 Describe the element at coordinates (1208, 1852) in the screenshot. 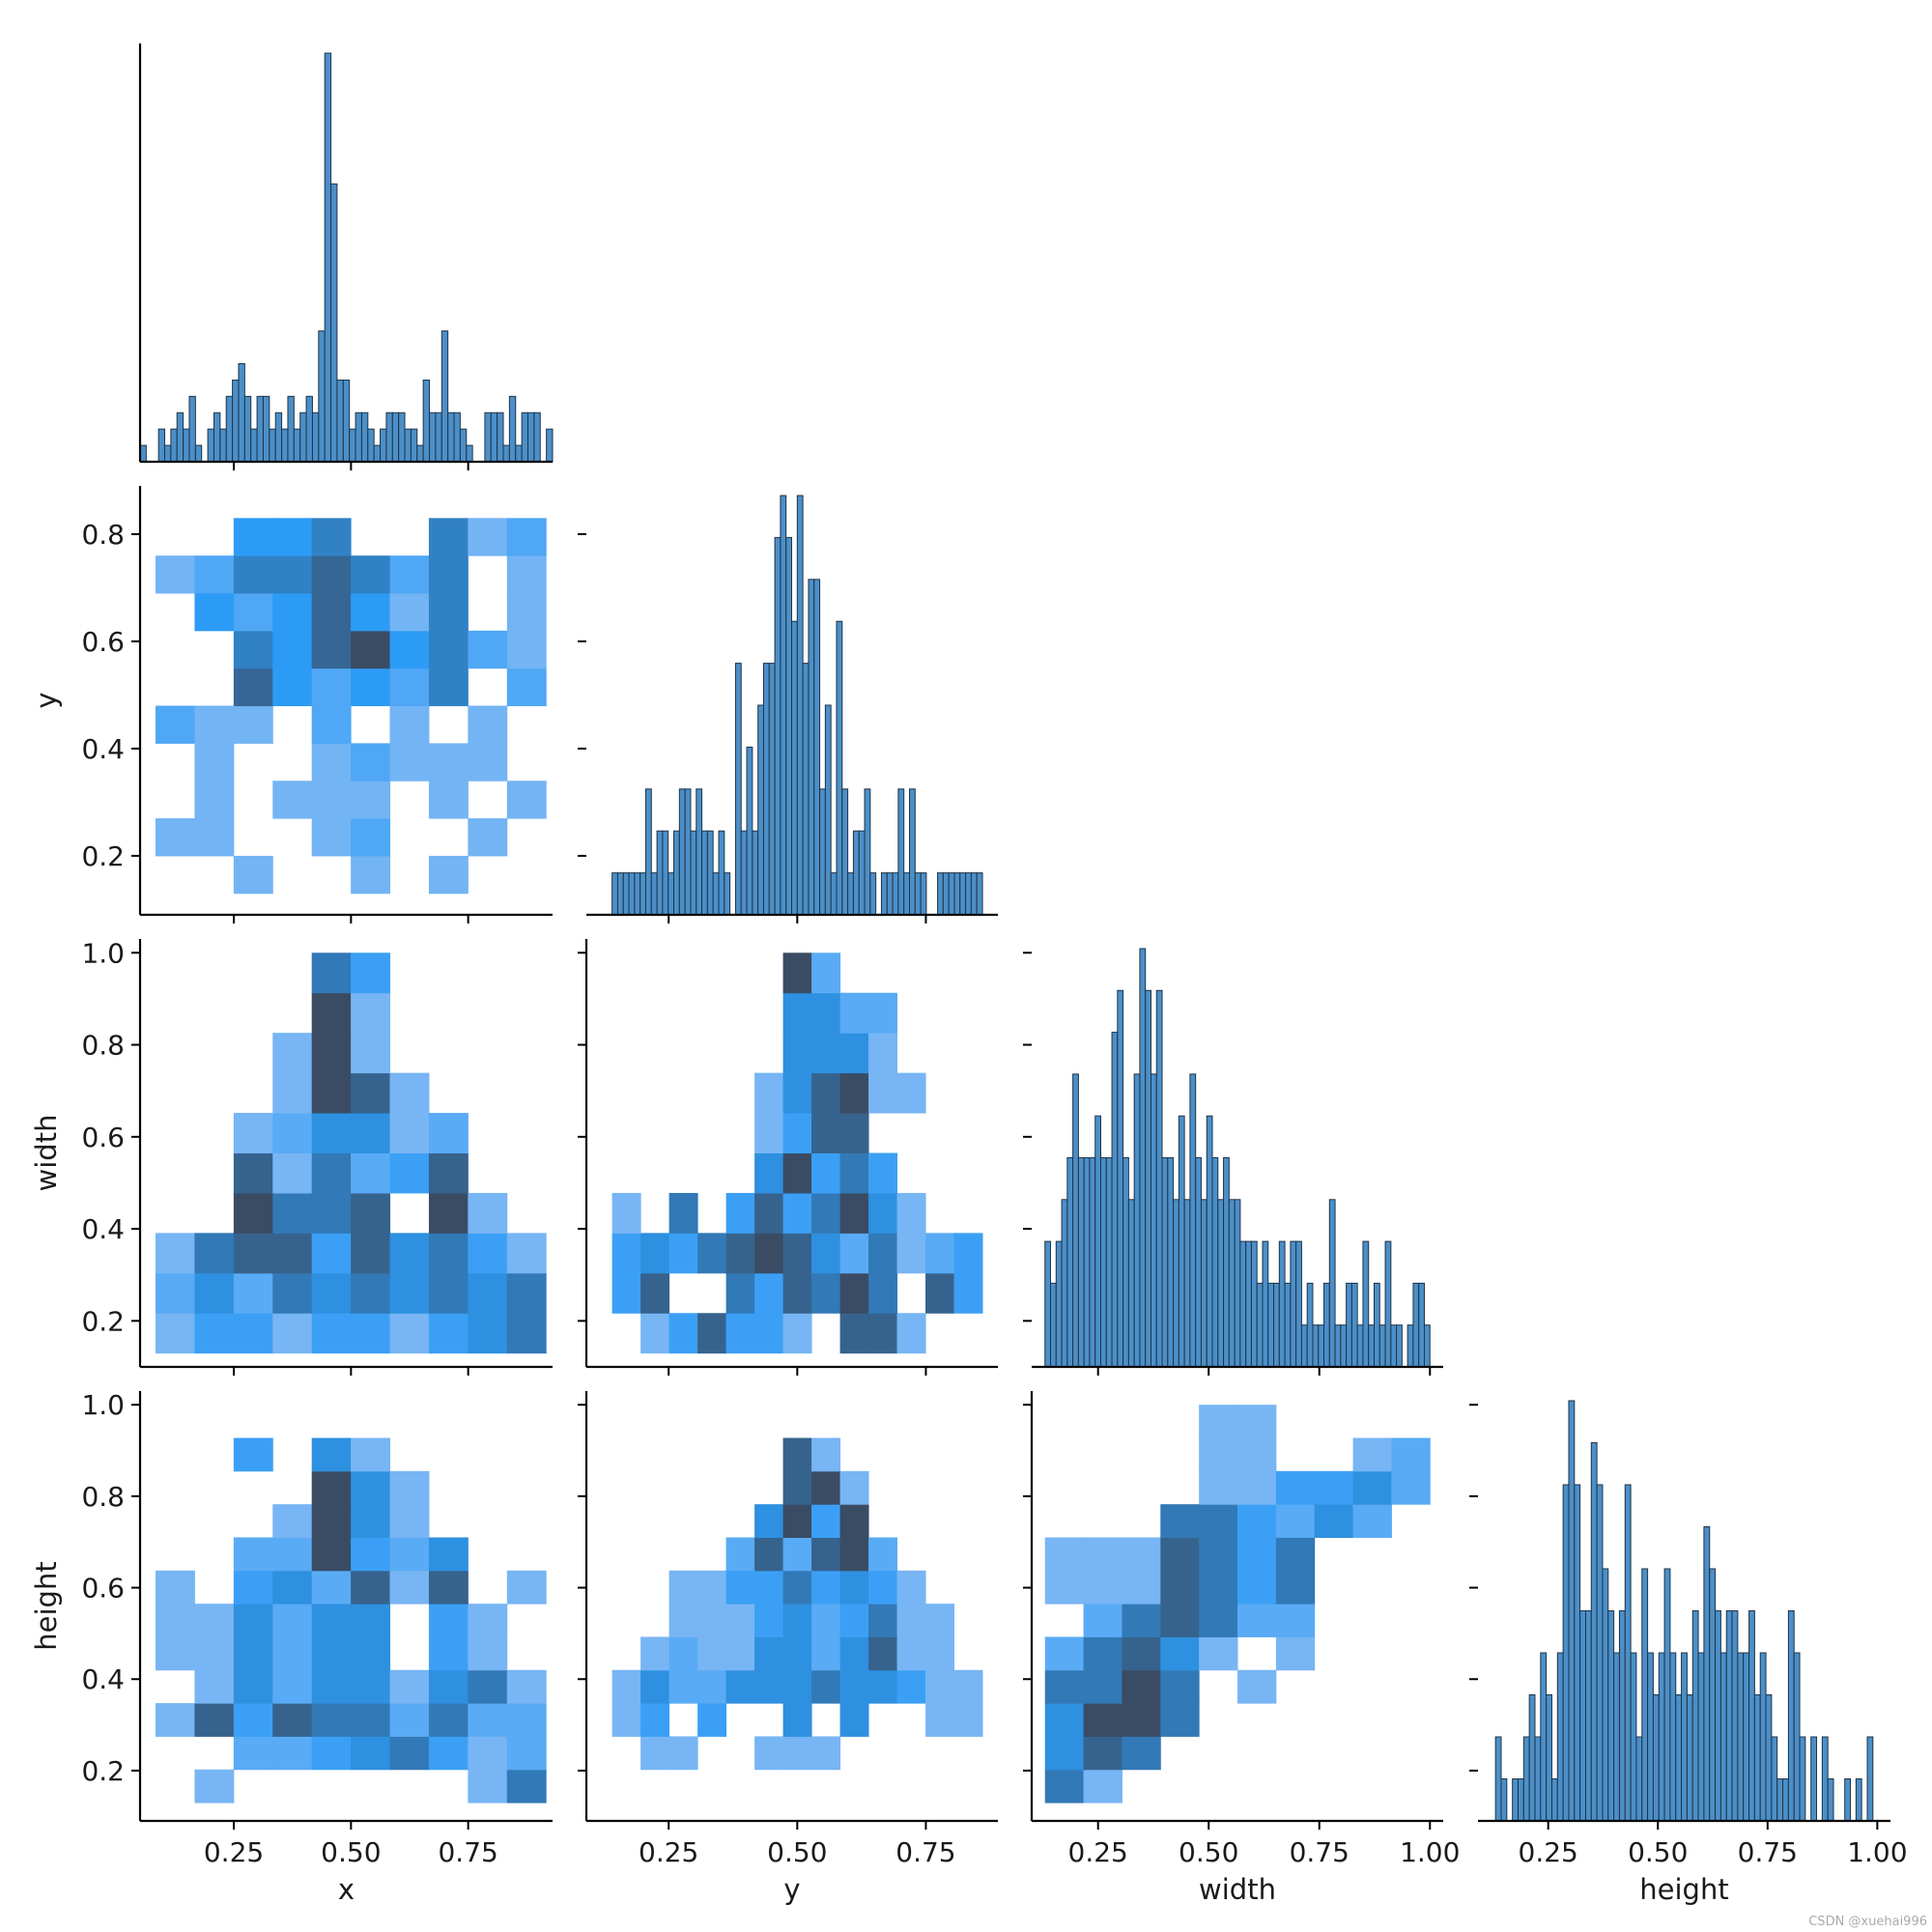

I see `x-tick-label: 0.50` at that location.